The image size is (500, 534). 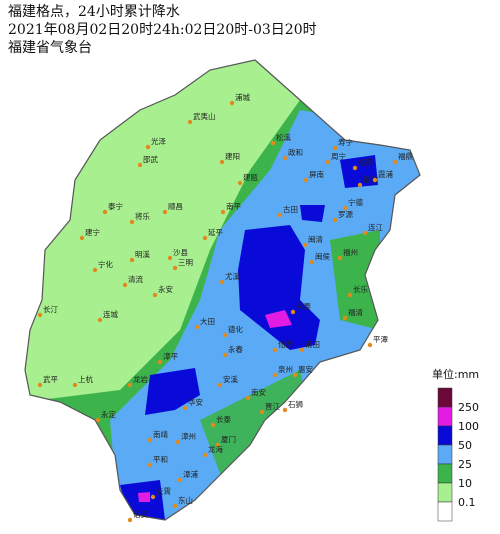 I want to click on city-label: 宁德, so click(x=355, y=202).